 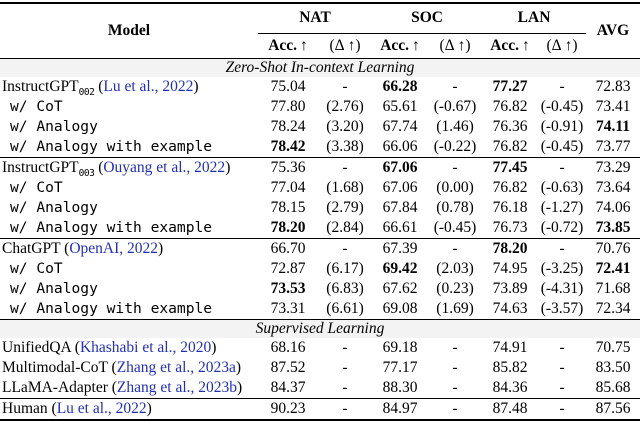 I want to click on value-cell: 65.61, so click(x=400, y=106).